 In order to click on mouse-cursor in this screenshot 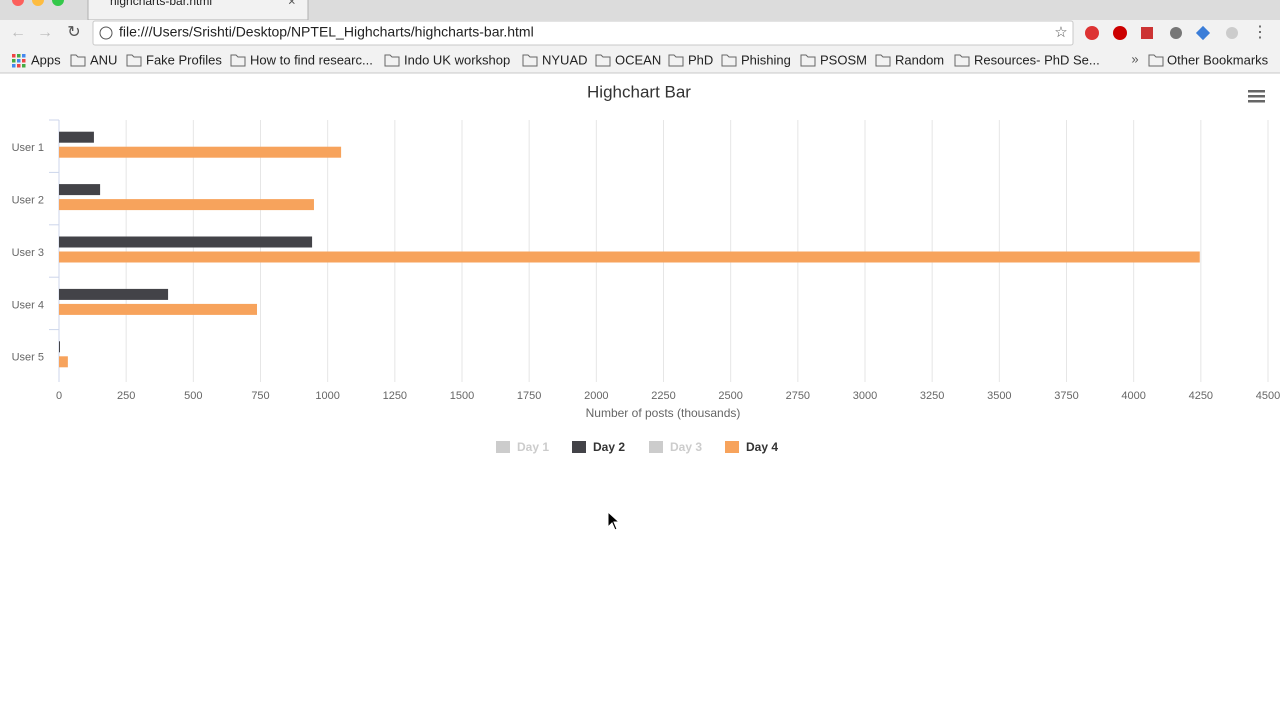, I will do `click(614, 520)`.